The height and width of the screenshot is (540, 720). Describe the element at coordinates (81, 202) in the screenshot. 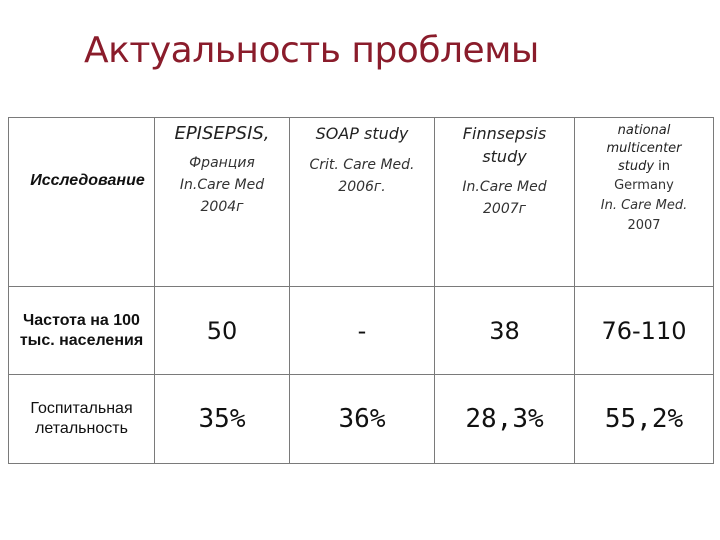

I see `corner-label: Исследование` at that location.